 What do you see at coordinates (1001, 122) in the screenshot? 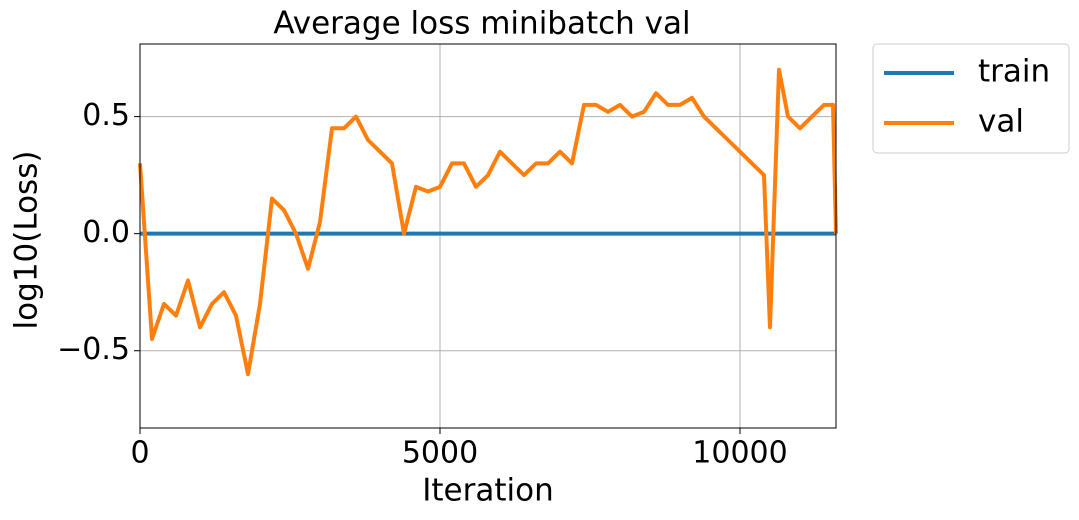
I see `legend-label: val` at bounding box center [1001, 122].